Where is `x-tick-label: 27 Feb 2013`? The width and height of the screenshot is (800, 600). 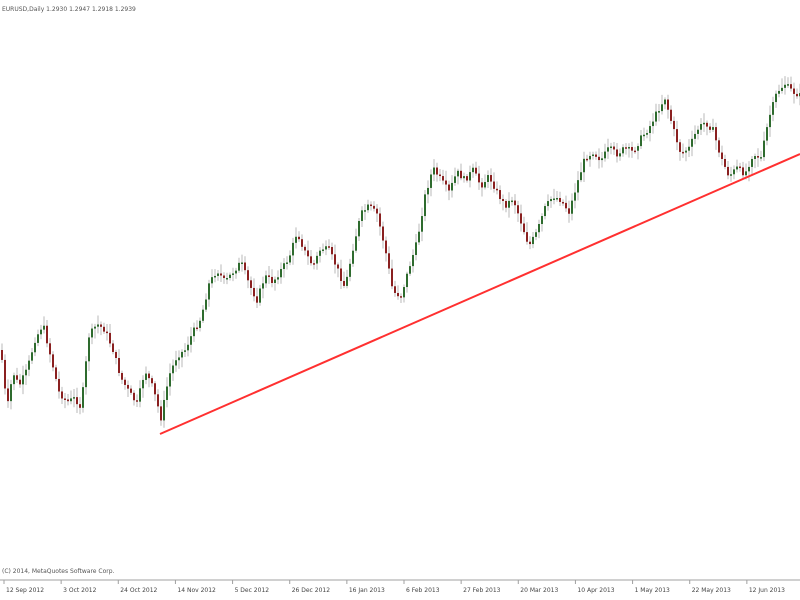
x-tick-label: 27 Feb 2013 is located at coordinates (482, 590).